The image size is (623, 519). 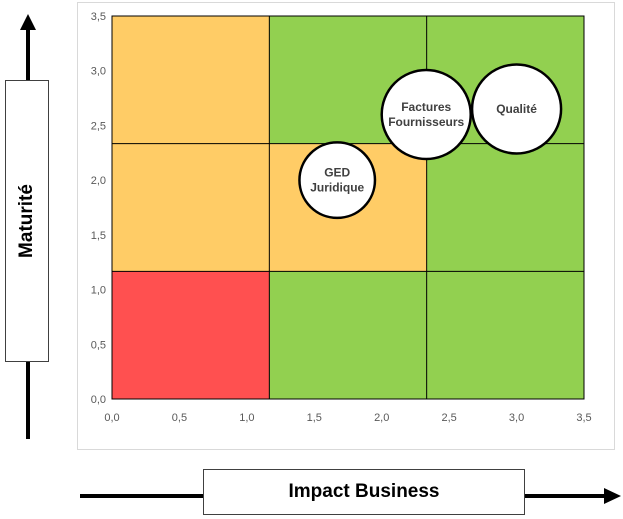 I want to click on x-axis-label: Impact Business, so click(x=364, y=491).